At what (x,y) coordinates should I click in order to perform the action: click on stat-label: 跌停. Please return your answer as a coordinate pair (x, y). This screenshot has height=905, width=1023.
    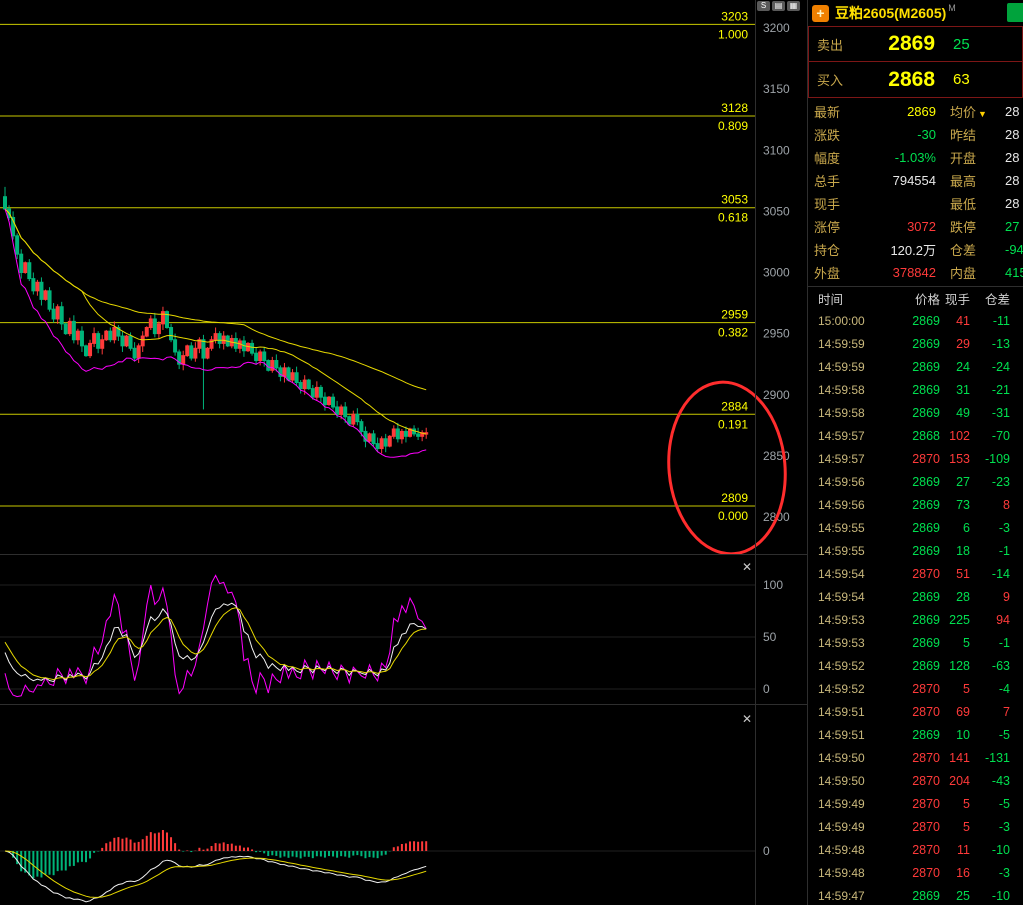
    Looking at the image, I should click on (963, 227).